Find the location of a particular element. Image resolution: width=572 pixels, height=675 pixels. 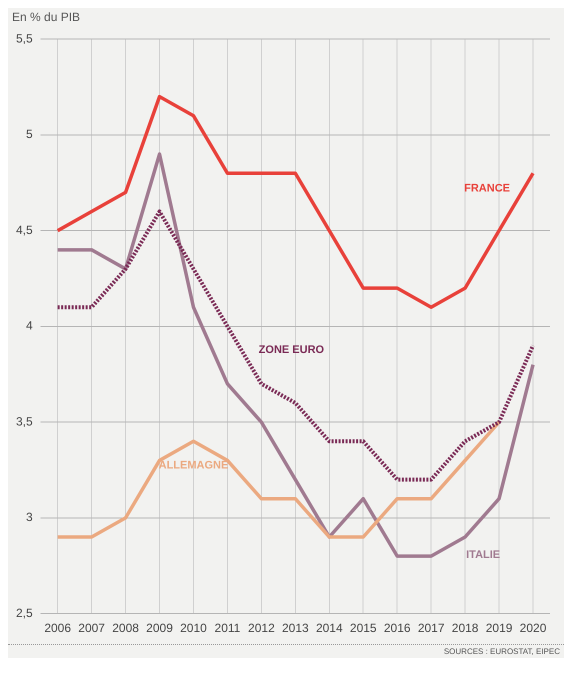

x-tick-label: 2009 is located at coordinates (160, 628).